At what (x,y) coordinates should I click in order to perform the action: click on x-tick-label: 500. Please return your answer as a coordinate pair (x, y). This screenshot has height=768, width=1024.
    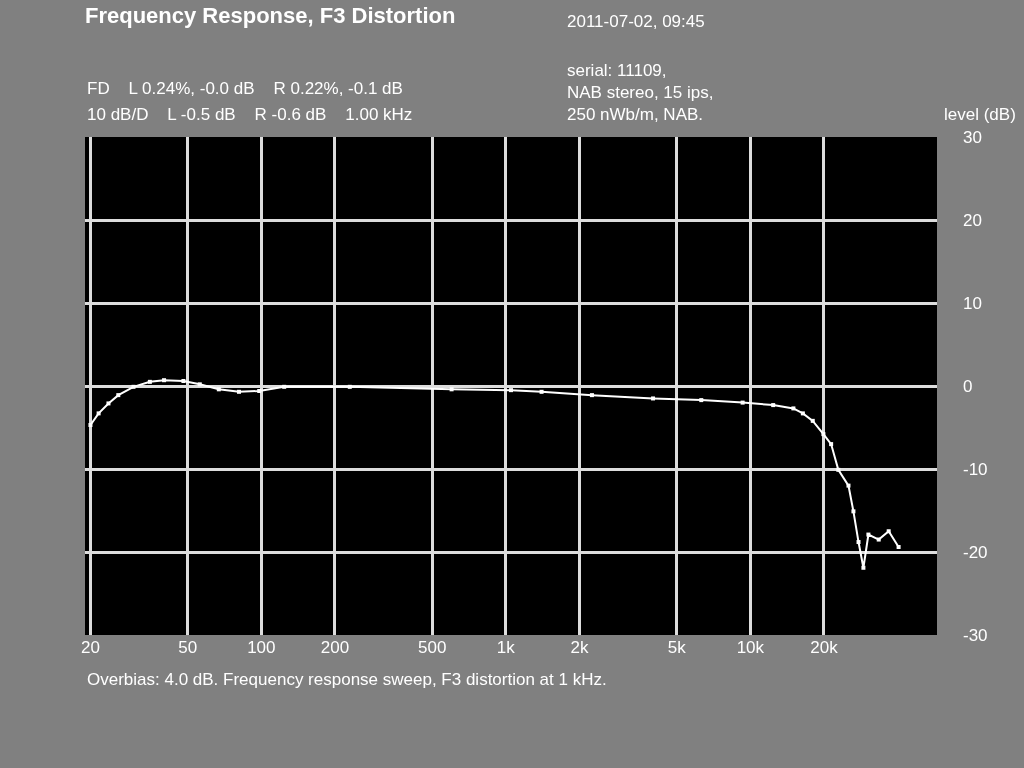
    Looking at the image, I should click on (432, 647).